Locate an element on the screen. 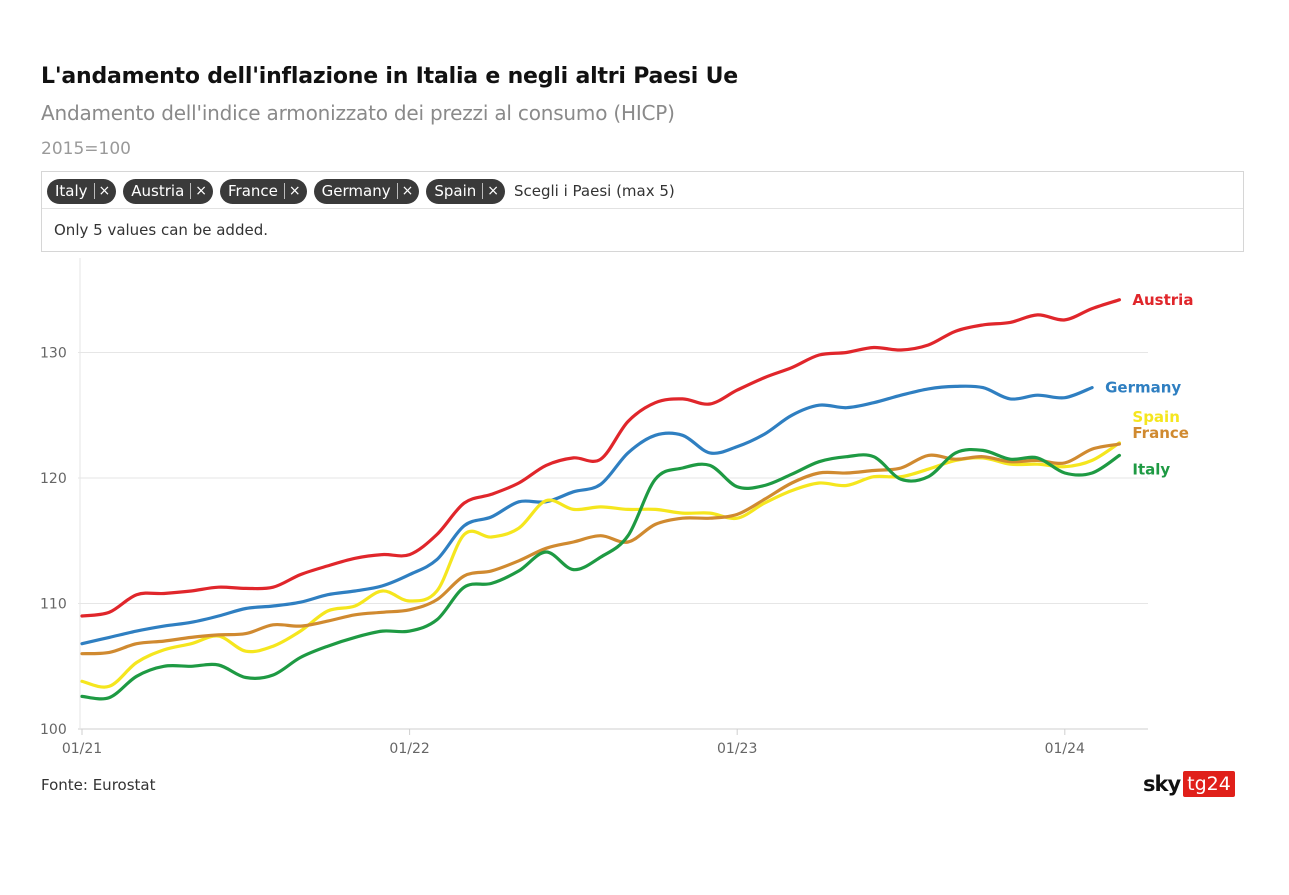 The image size is (1289, 895). sky-tg24-logo: sky tg24 is located at coordinates (1189, 784).